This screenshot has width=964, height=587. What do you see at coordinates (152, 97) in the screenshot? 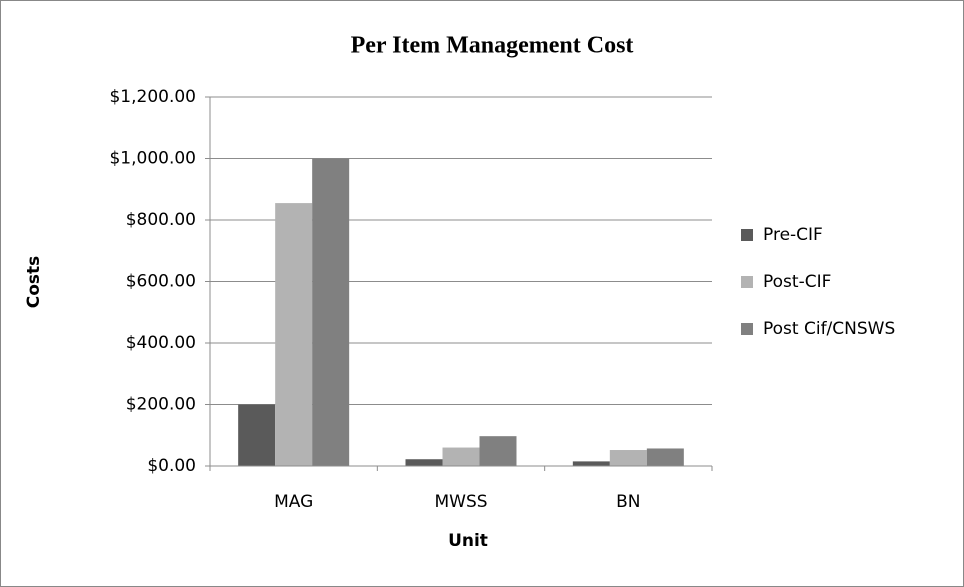
I see `y-tick-label: $1,200.00` at bounding box center [152, 97].